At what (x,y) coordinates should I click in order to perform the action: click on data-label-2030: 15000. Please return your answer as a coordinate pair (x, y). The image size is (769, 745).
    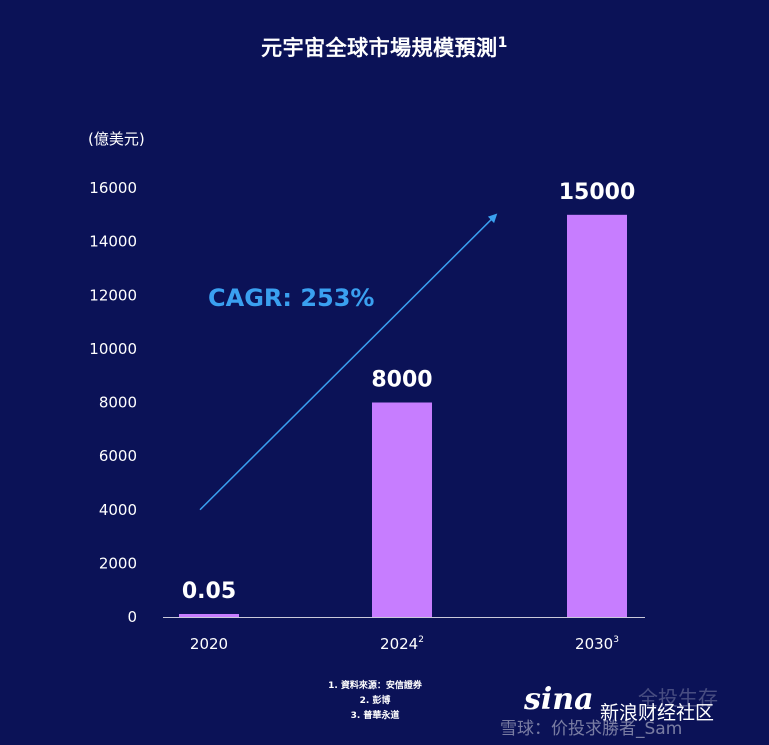
    Looking at the image, I should click on (597, 192).